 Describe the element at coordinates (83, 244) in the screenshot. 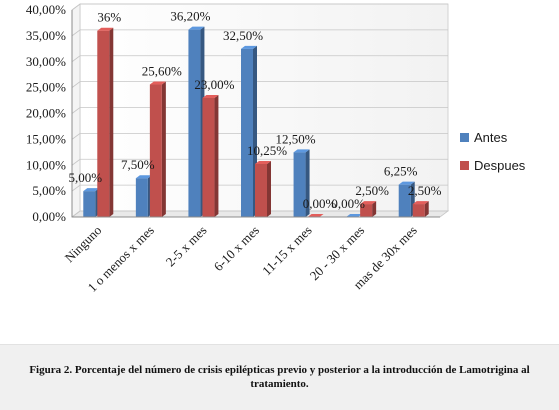

I see `x-tick-label: Ninguno` at that location.